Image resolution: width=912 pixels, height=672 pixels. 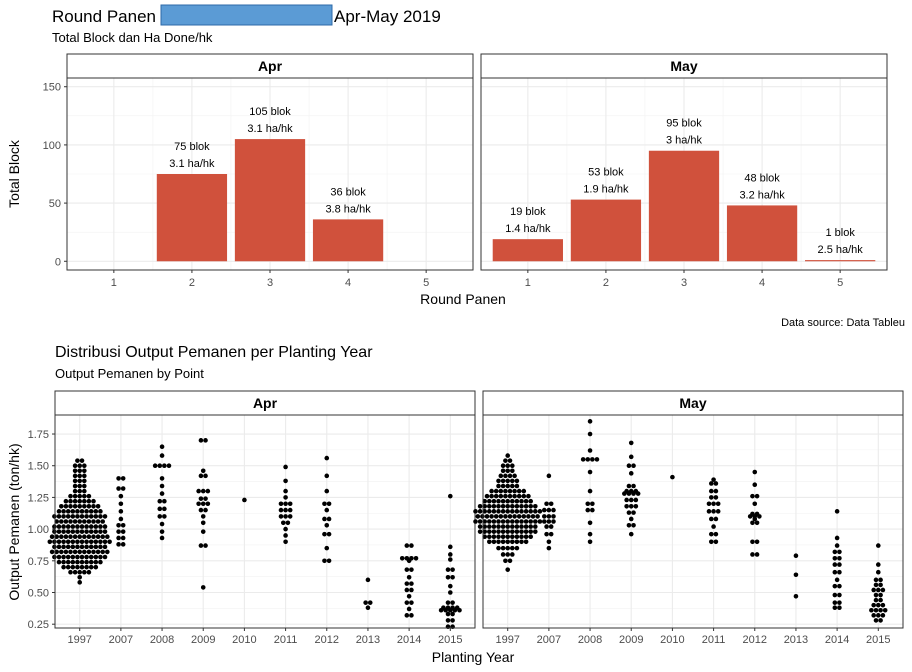 I want to click on bar-y-axis-title: Total Block, so click(x=14, y=173).